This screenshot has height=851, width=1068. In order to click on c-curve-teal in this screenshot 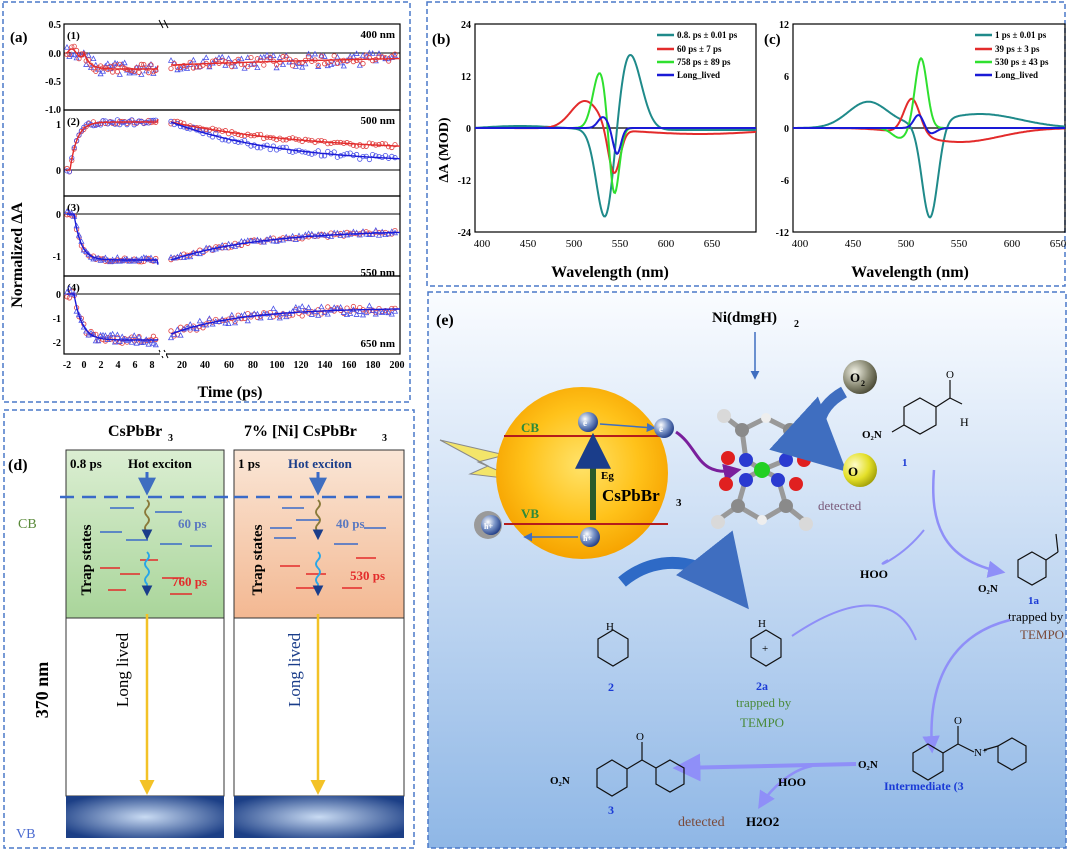, I will do `click(929, 159)`.